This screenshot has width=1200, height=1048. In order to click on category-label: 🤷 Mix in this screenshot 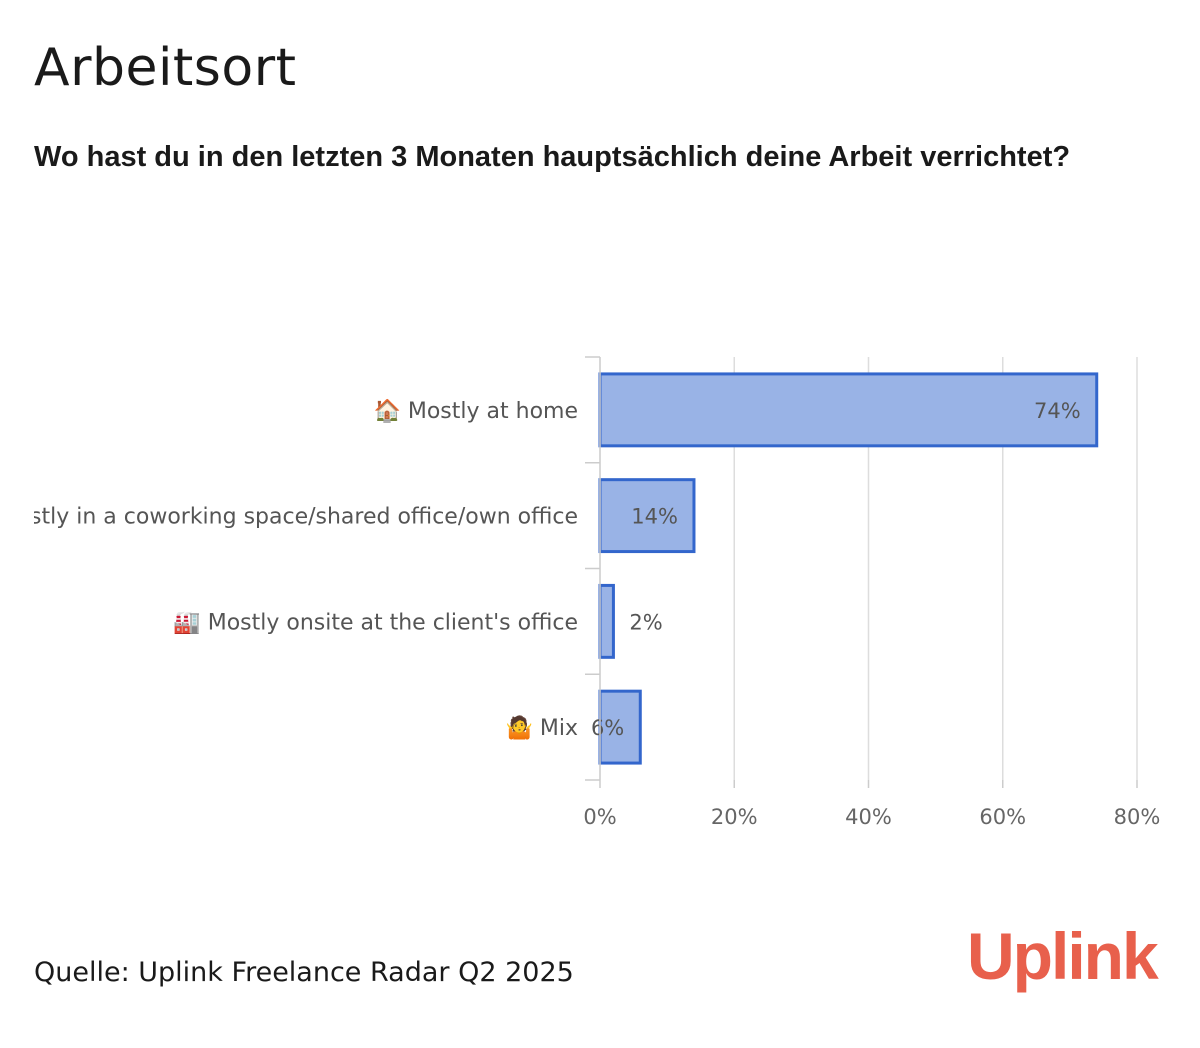, I will do `click(542, 727)`.